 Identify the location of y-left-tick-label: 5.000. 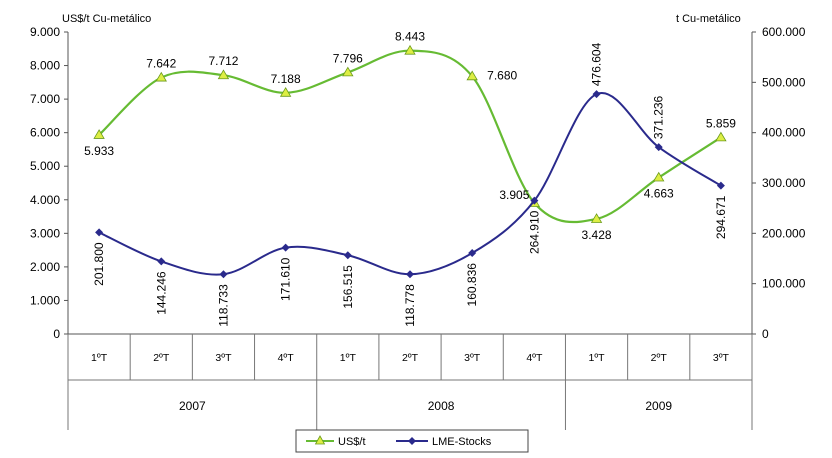
(45, 166).